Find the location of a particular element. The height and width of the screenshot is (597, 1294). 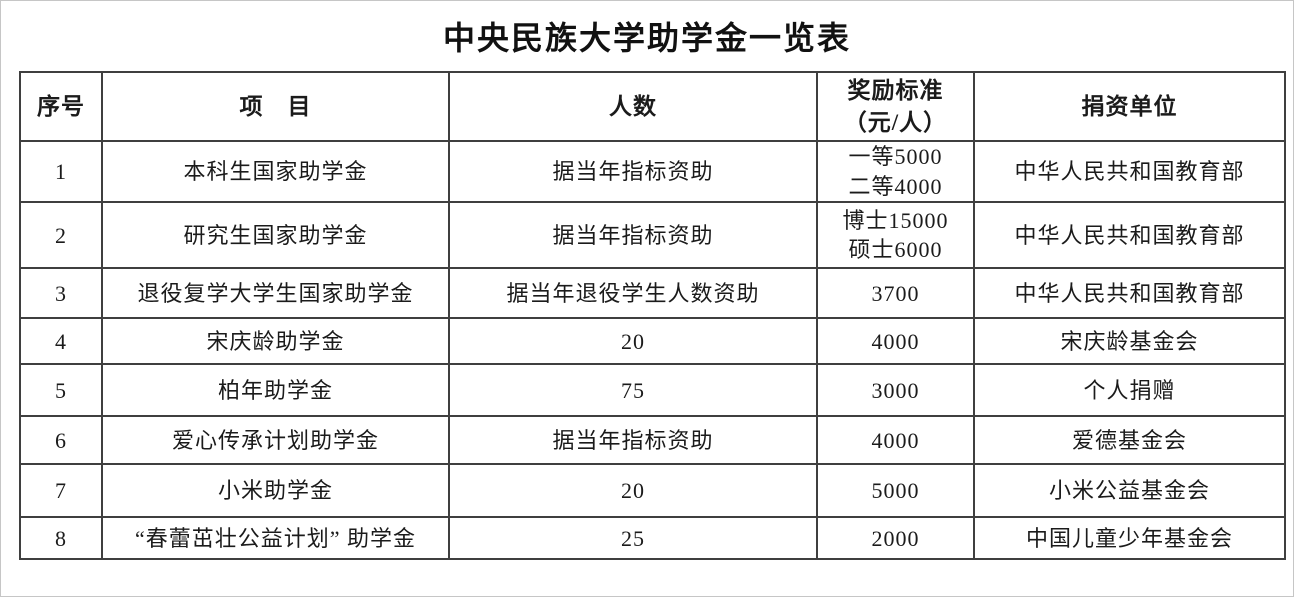

cell-item: “春蕾茁壮公益计划” 助学金 is located at coordinates (275, 538).